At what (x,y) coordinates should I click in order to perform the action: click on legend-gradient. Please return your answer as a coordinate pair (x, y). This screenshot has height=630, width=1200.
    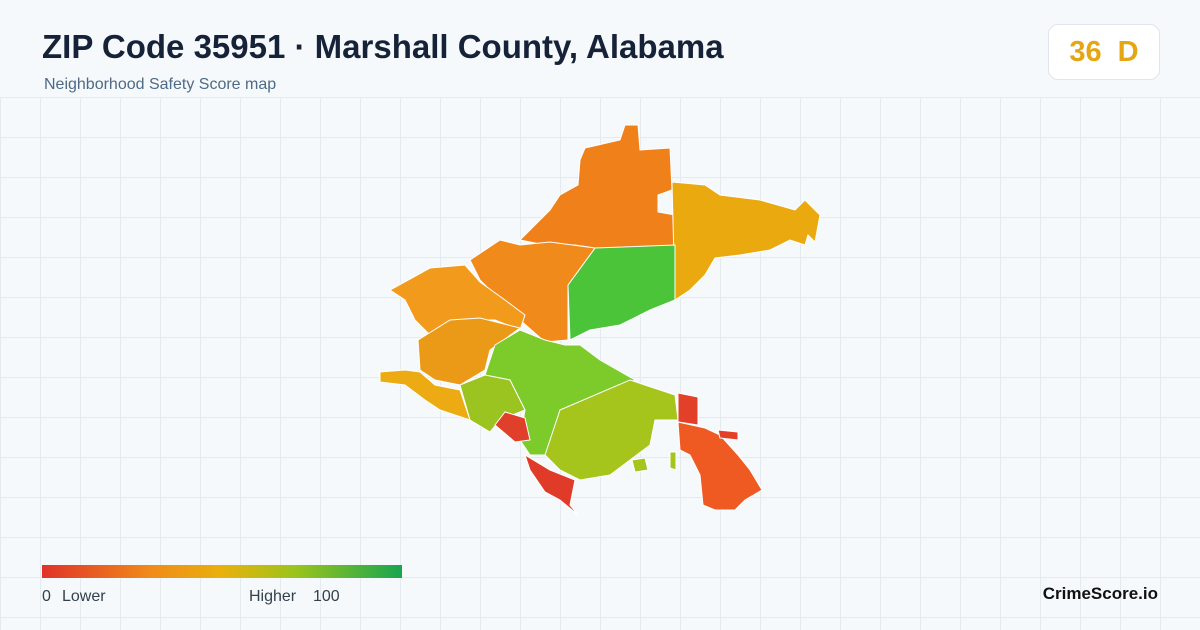
    Looking at the image, I should click on (222, 571).